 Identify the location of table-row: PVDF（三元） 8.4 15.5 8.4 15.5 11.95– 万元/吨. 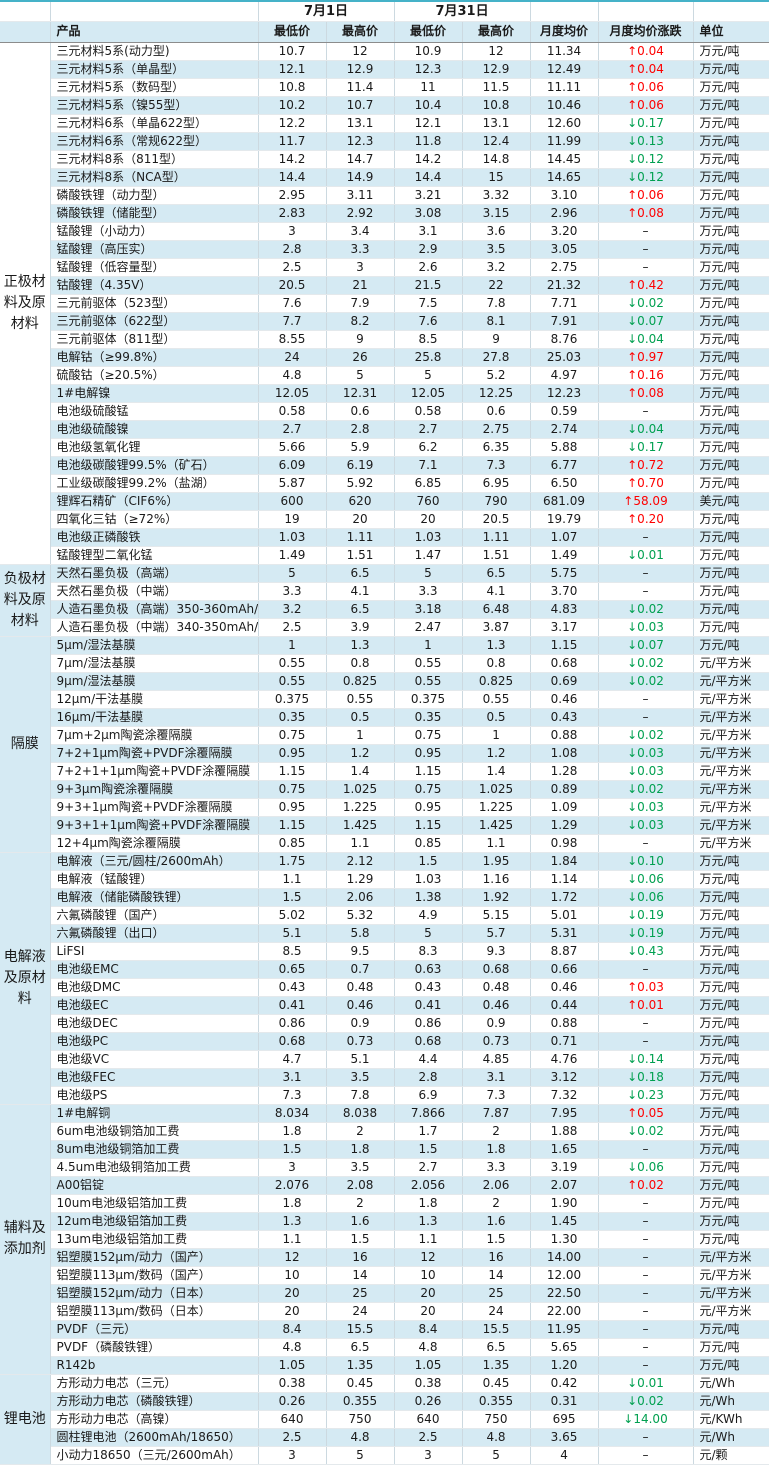
(384, 1329).